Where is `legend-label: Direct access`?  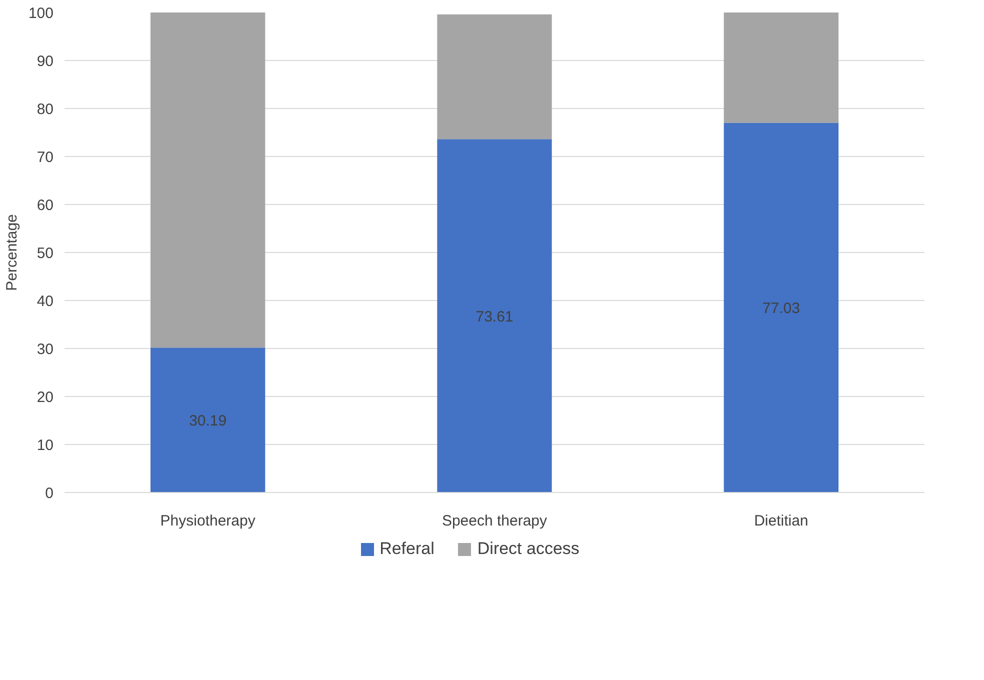
legend-label: Direct access is located at coordinates (528, 549).